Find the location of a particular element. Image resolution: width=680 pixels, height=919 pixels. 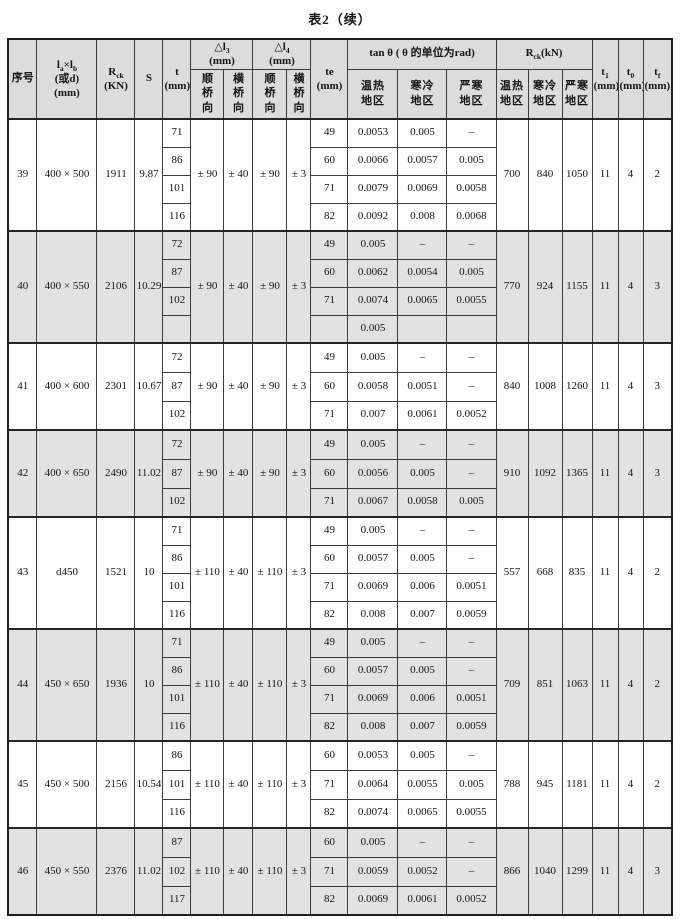

cell-tan-severe: 0.0052 is located at coordinates (471, 900).